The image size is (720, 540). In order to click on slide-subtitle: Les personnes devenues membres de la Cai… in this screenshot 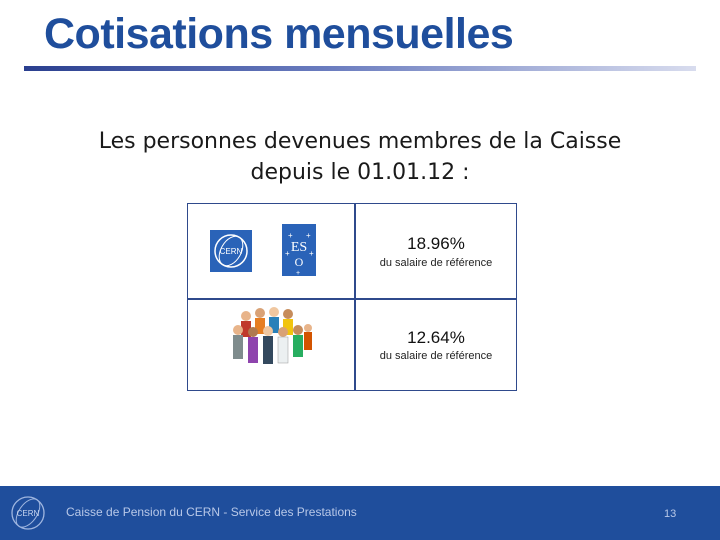, I will do `click(360, 157)`.